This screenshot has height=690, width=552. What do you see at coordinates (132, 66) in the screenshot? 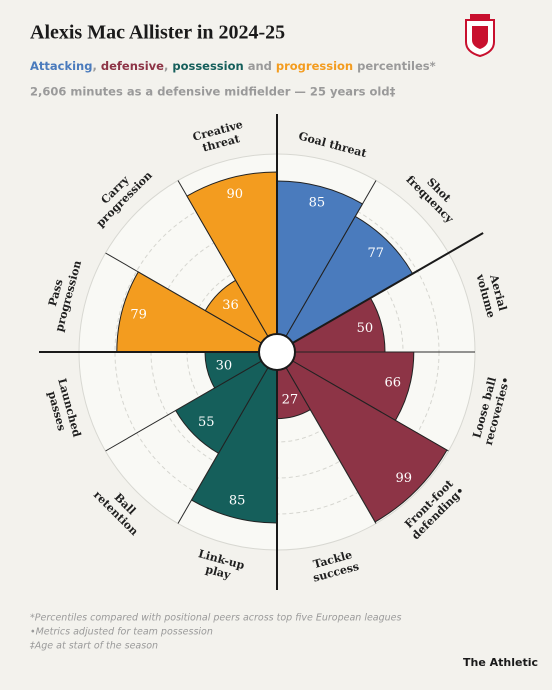
I see `subtitle-group: defensive` at bounding box center [132, 66].